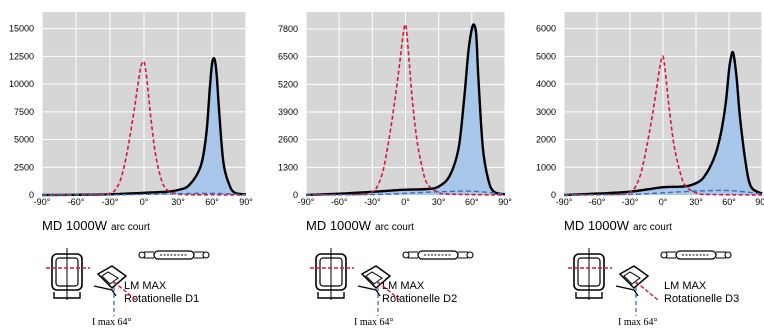  I want to click on lamp-variant: Rotationelle D1, so click(162, 299).